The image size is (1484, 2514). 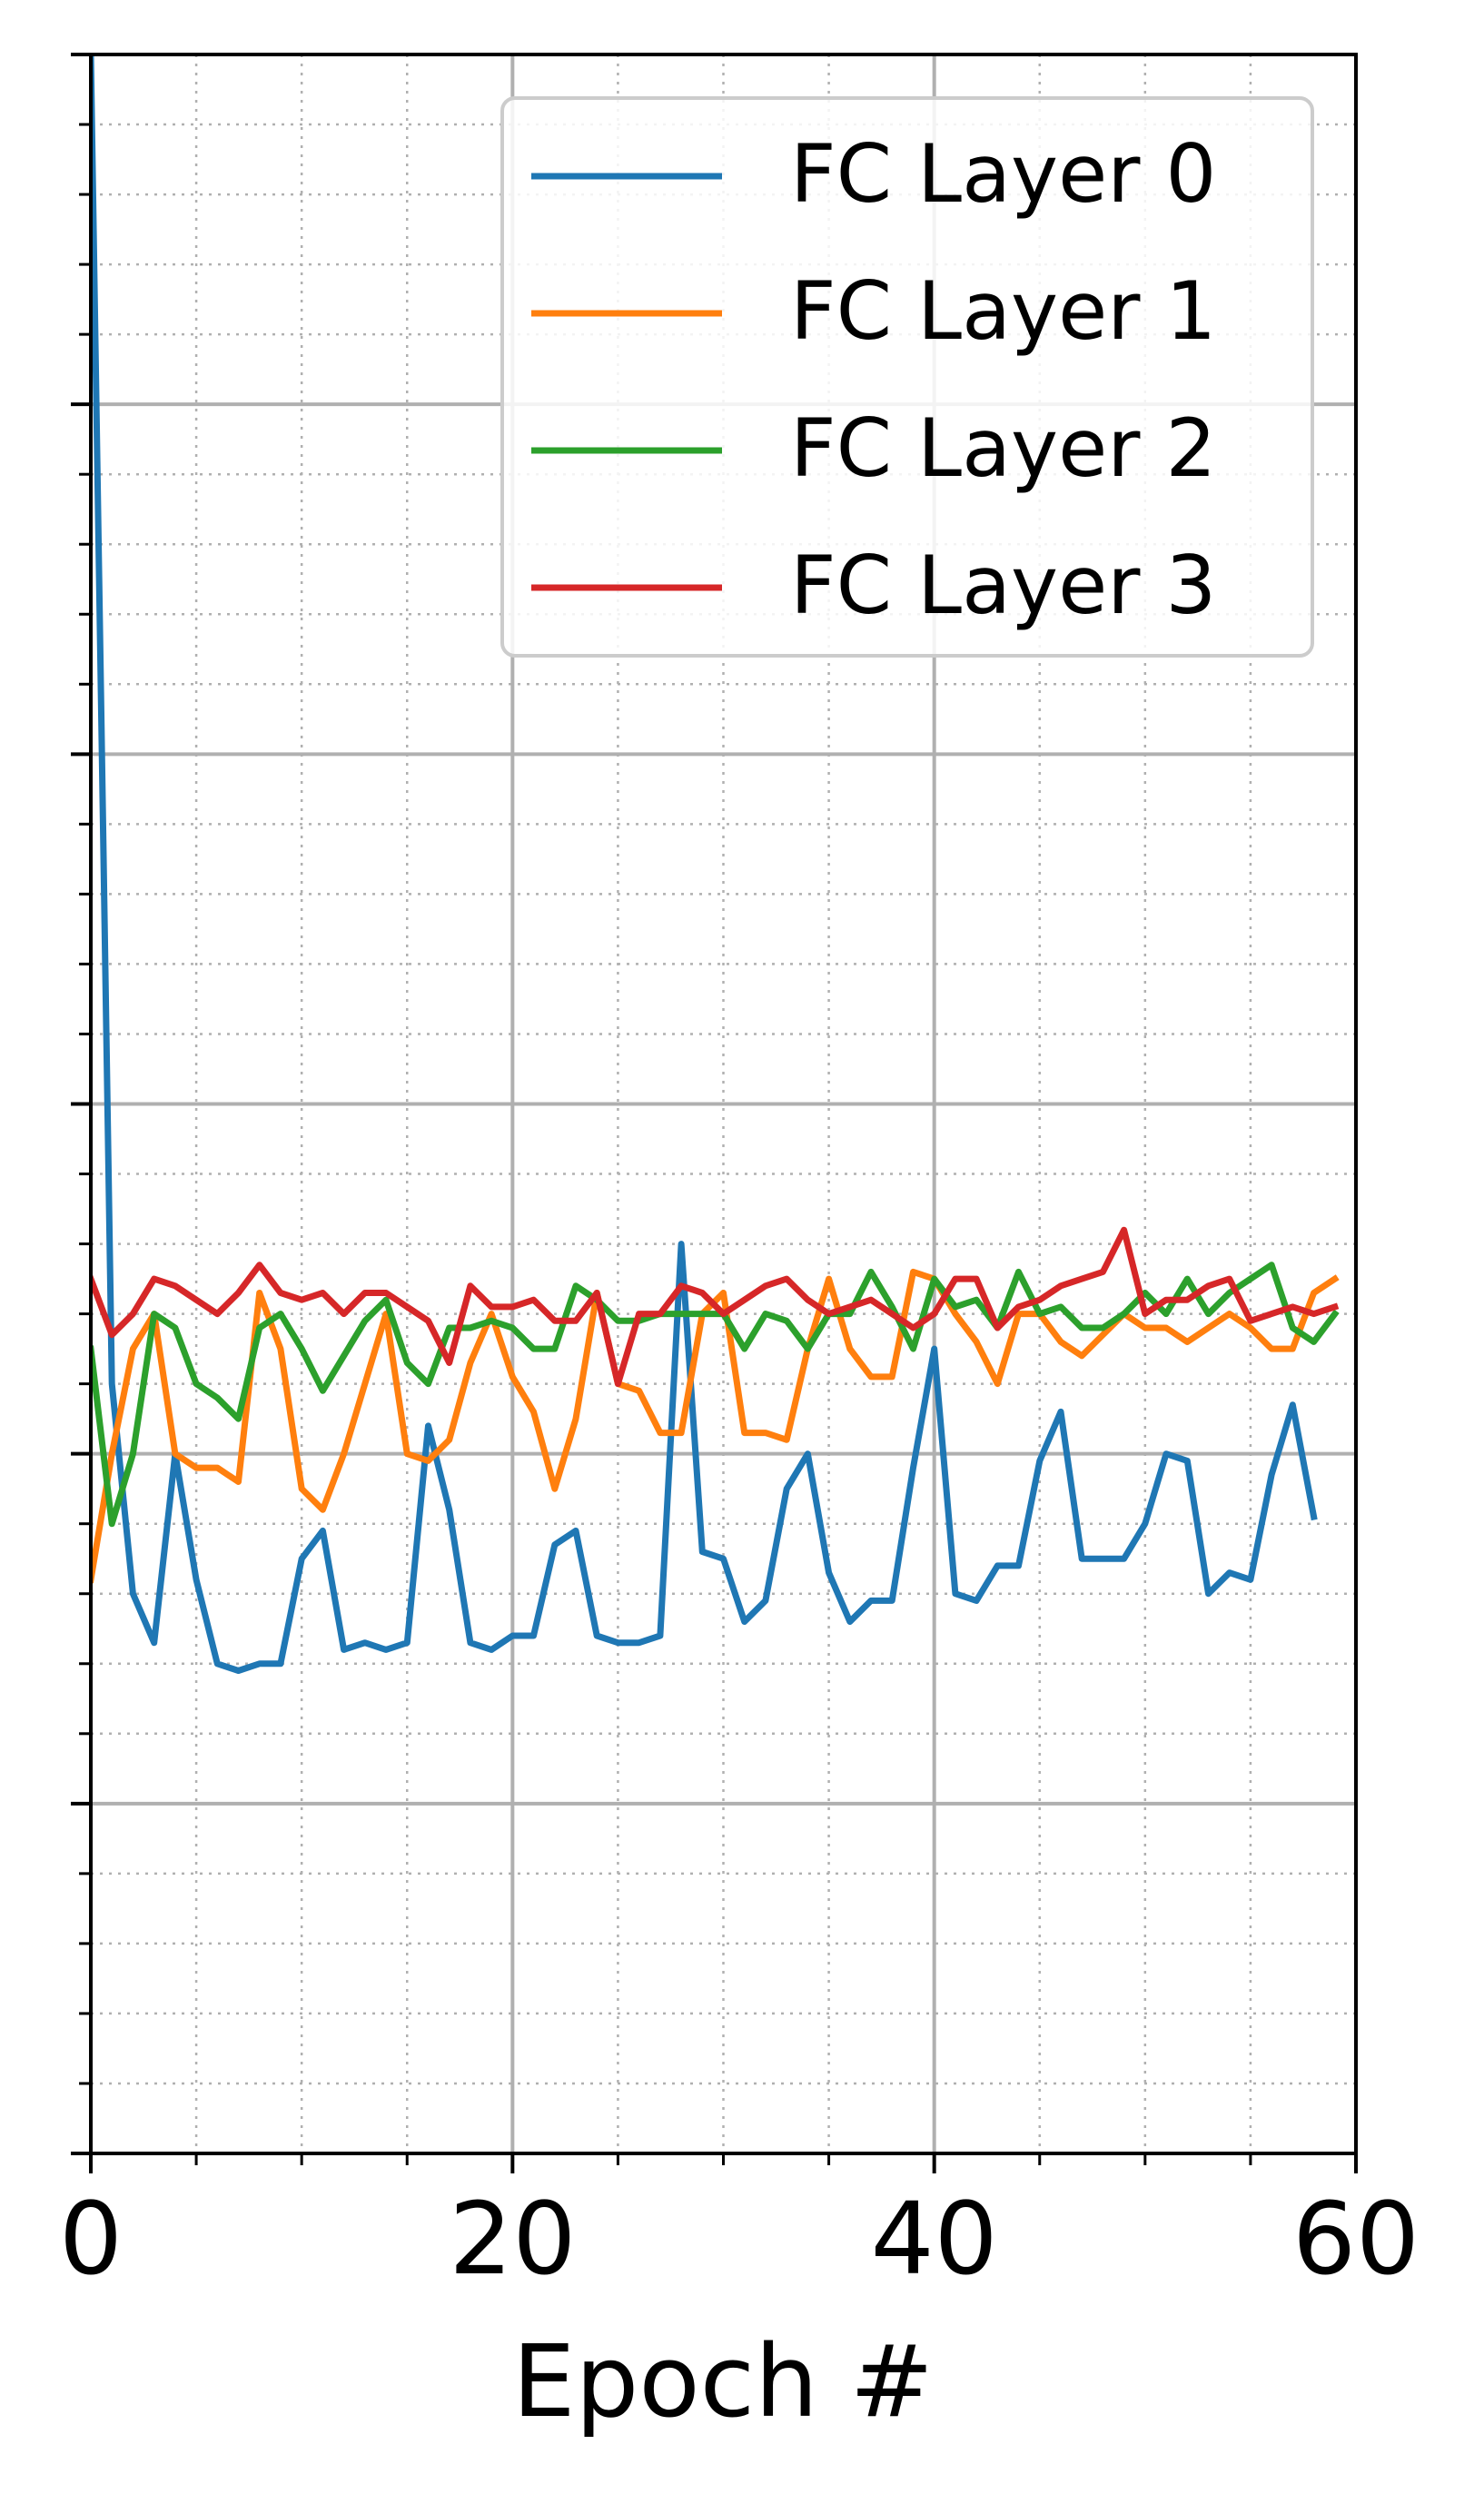 I want to click on x-tick-label: 0, so click(x=91, y=2239).